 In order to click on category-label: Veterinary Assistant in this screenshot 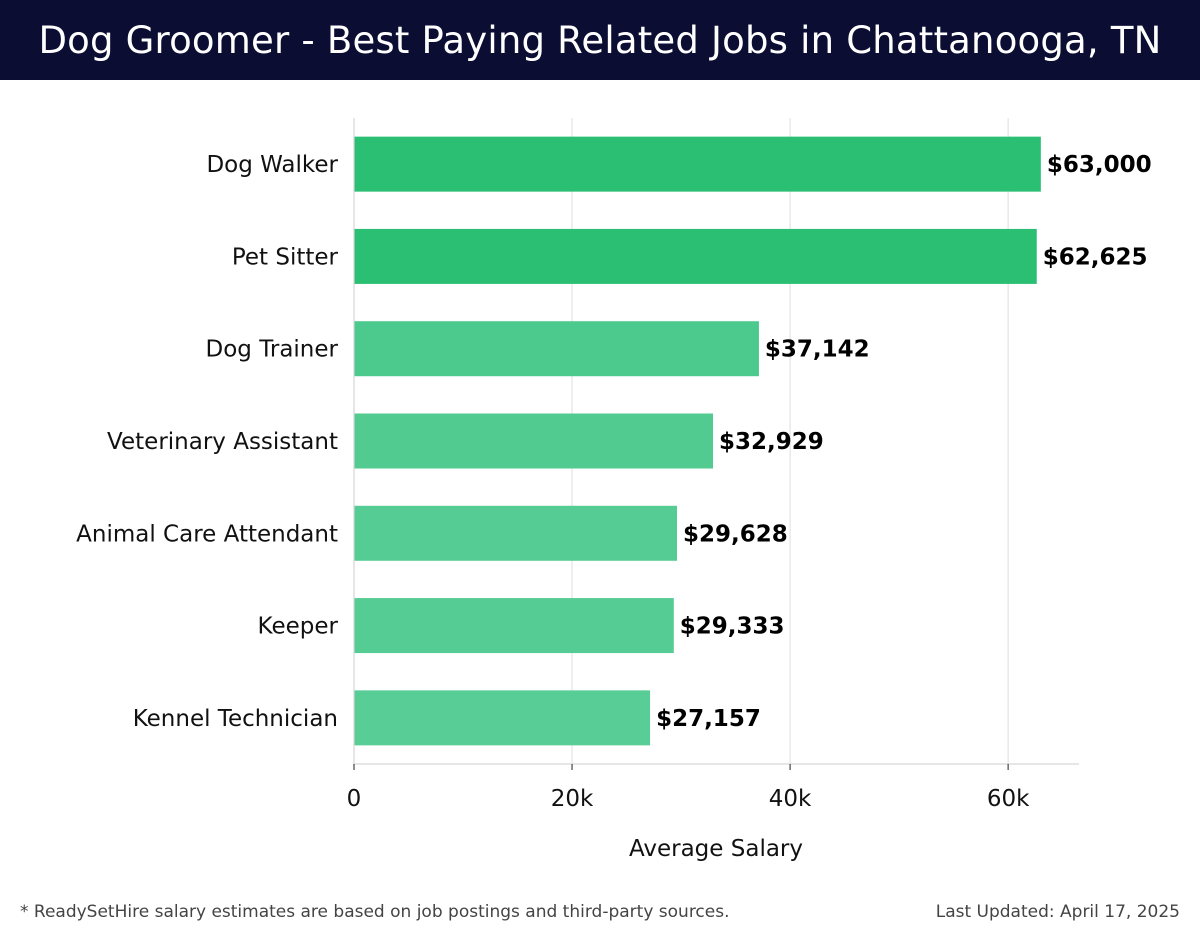, I will do `click(222, 442)`.